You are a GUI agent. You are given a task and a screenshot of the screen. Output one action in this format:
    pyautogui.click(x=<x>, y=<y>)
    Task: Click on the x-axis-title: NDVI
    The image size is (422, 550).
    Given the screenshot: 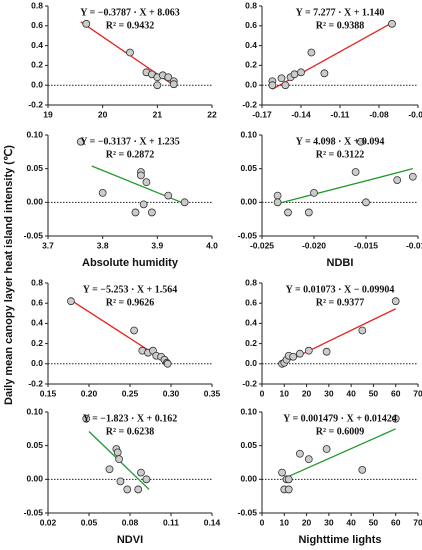 What is the action you would take?
    pyautogui.click(x=130, y=540)
    